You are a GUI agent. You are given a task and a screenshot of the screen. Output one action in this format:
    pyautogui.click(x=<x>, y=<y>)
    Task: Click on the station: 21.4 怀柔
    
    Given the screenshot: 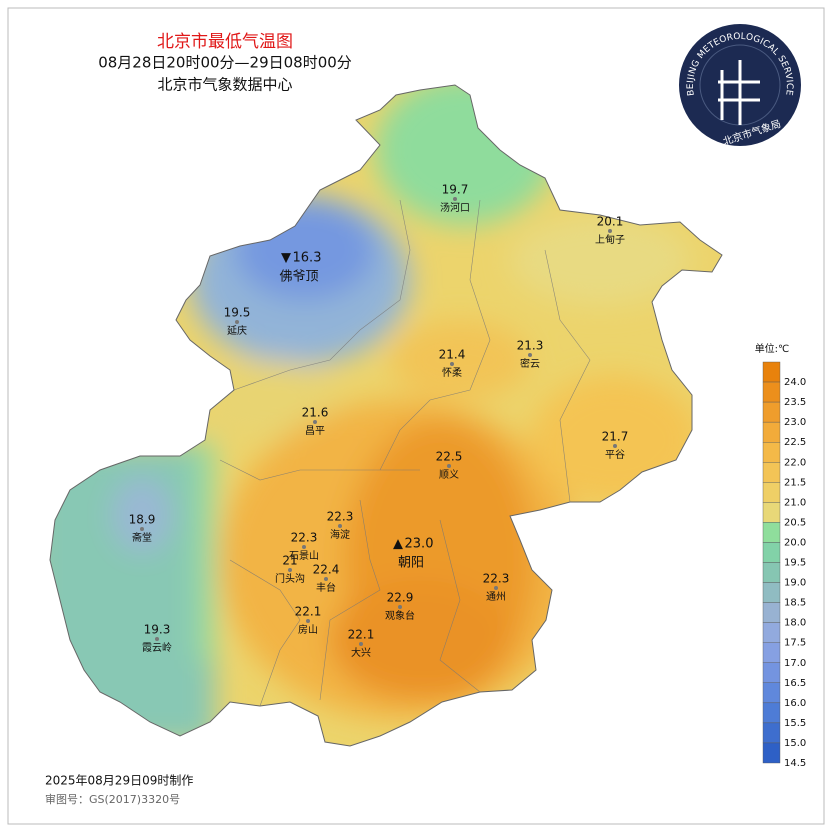 What is the action you would take?
    pyautogui.click(x=452, y=364)
    